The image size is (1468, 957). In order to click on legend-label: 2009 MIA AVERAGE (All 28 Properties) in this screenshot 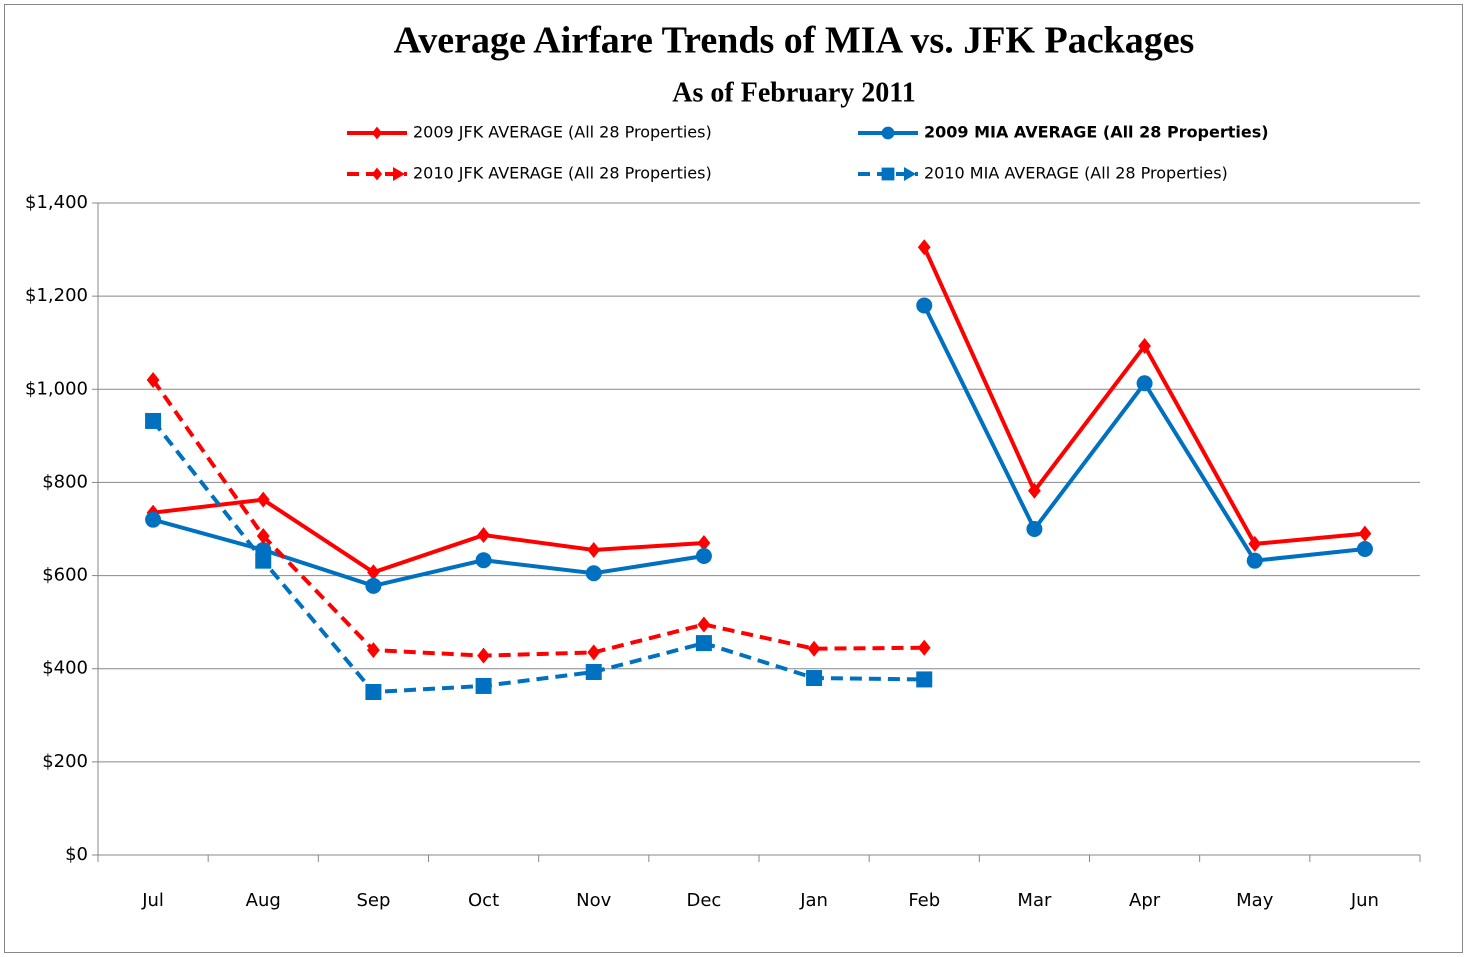, I will do `click(1096, 132)`.